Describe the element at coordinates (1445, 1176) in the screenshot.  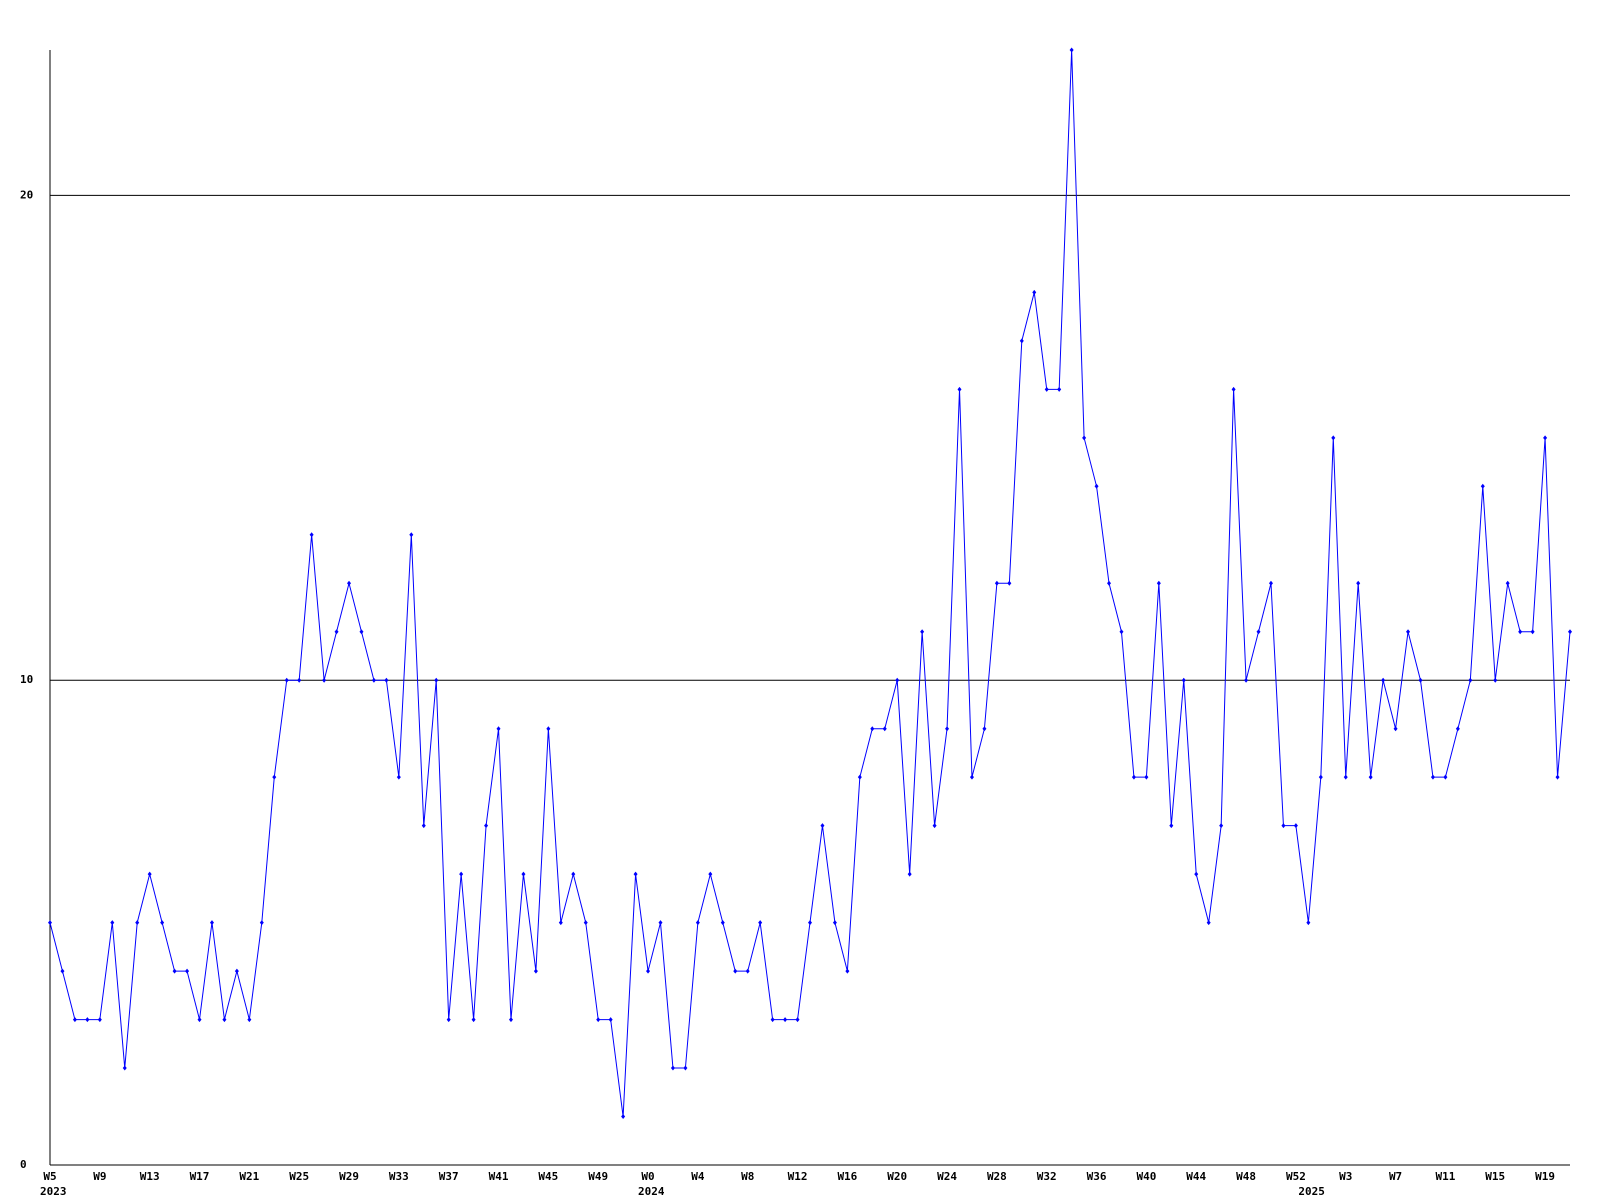
I see `x-tick-label: W11` at that location.